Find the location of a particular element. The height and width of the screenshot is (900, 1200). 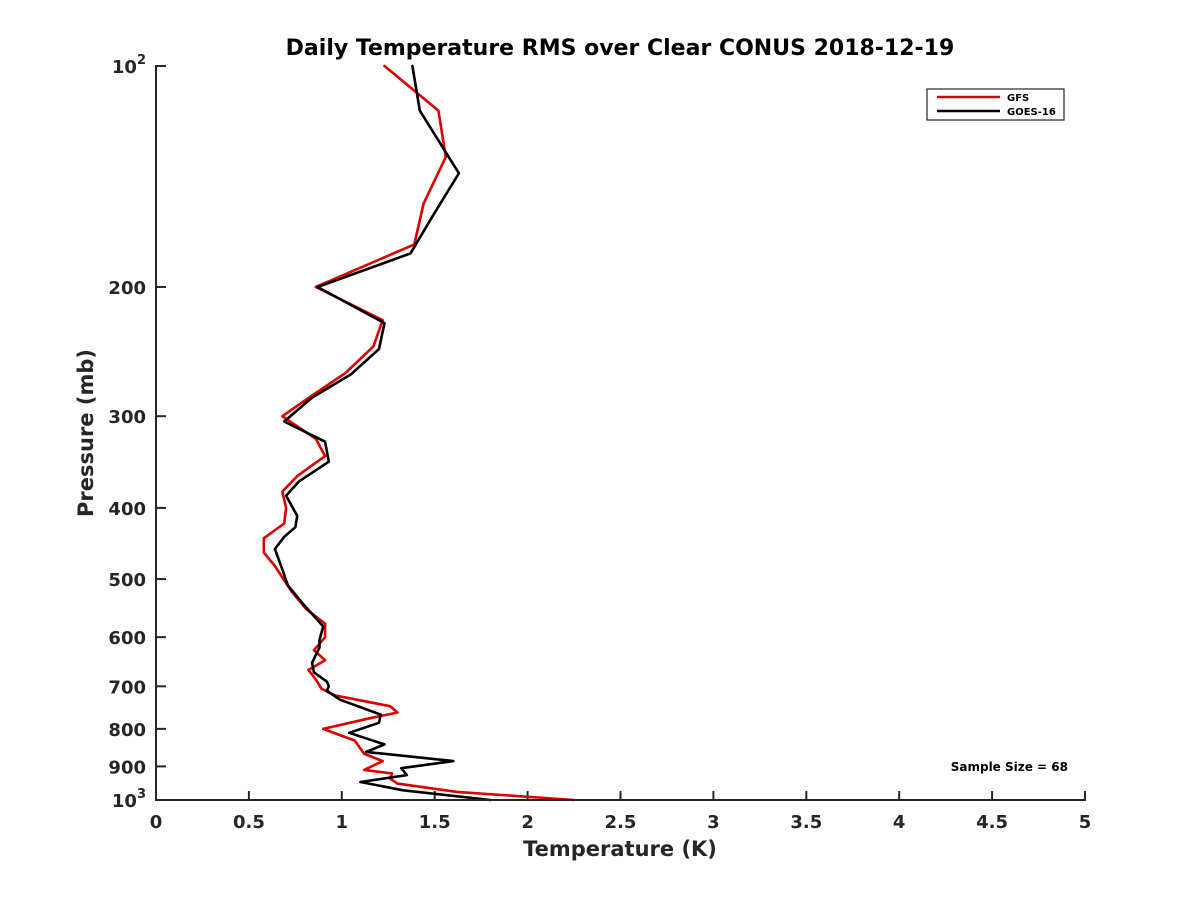

y-tick-label: 600 is located at coordinates (127, 638).